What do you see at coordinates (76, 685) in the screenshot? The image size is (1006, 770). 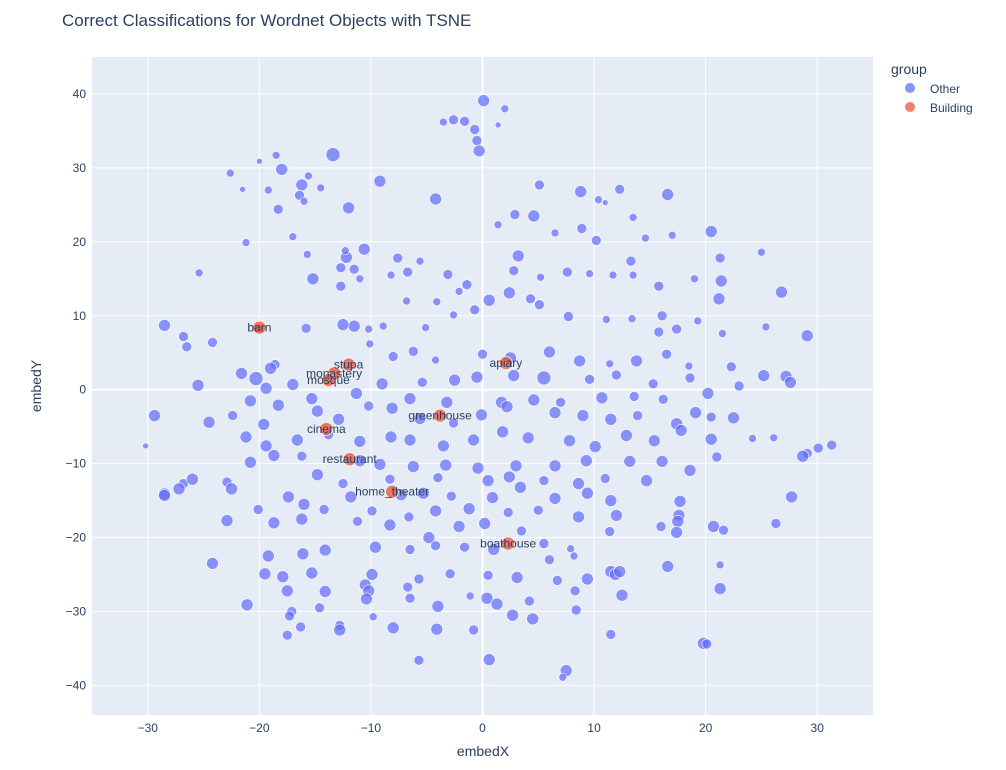 I see `y-tick-label: −40` at bounding box center [76, 685].